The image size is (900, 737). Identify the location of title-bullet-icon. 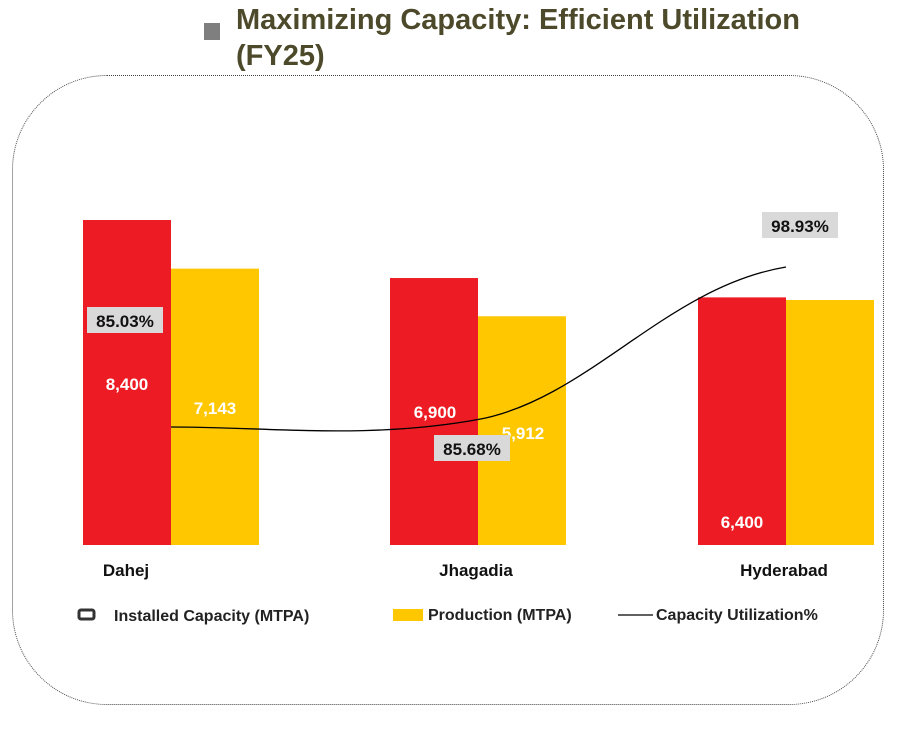
(212, 31).